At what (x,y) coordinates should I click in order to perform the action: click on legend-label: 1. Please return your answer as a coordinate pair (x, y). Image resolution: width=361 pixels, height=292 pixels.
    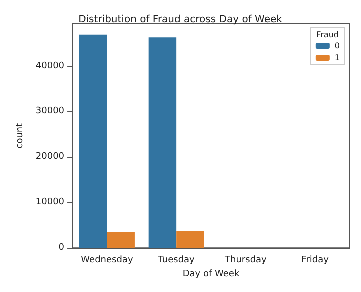
    Looking at the image, I should click on (337, 58).